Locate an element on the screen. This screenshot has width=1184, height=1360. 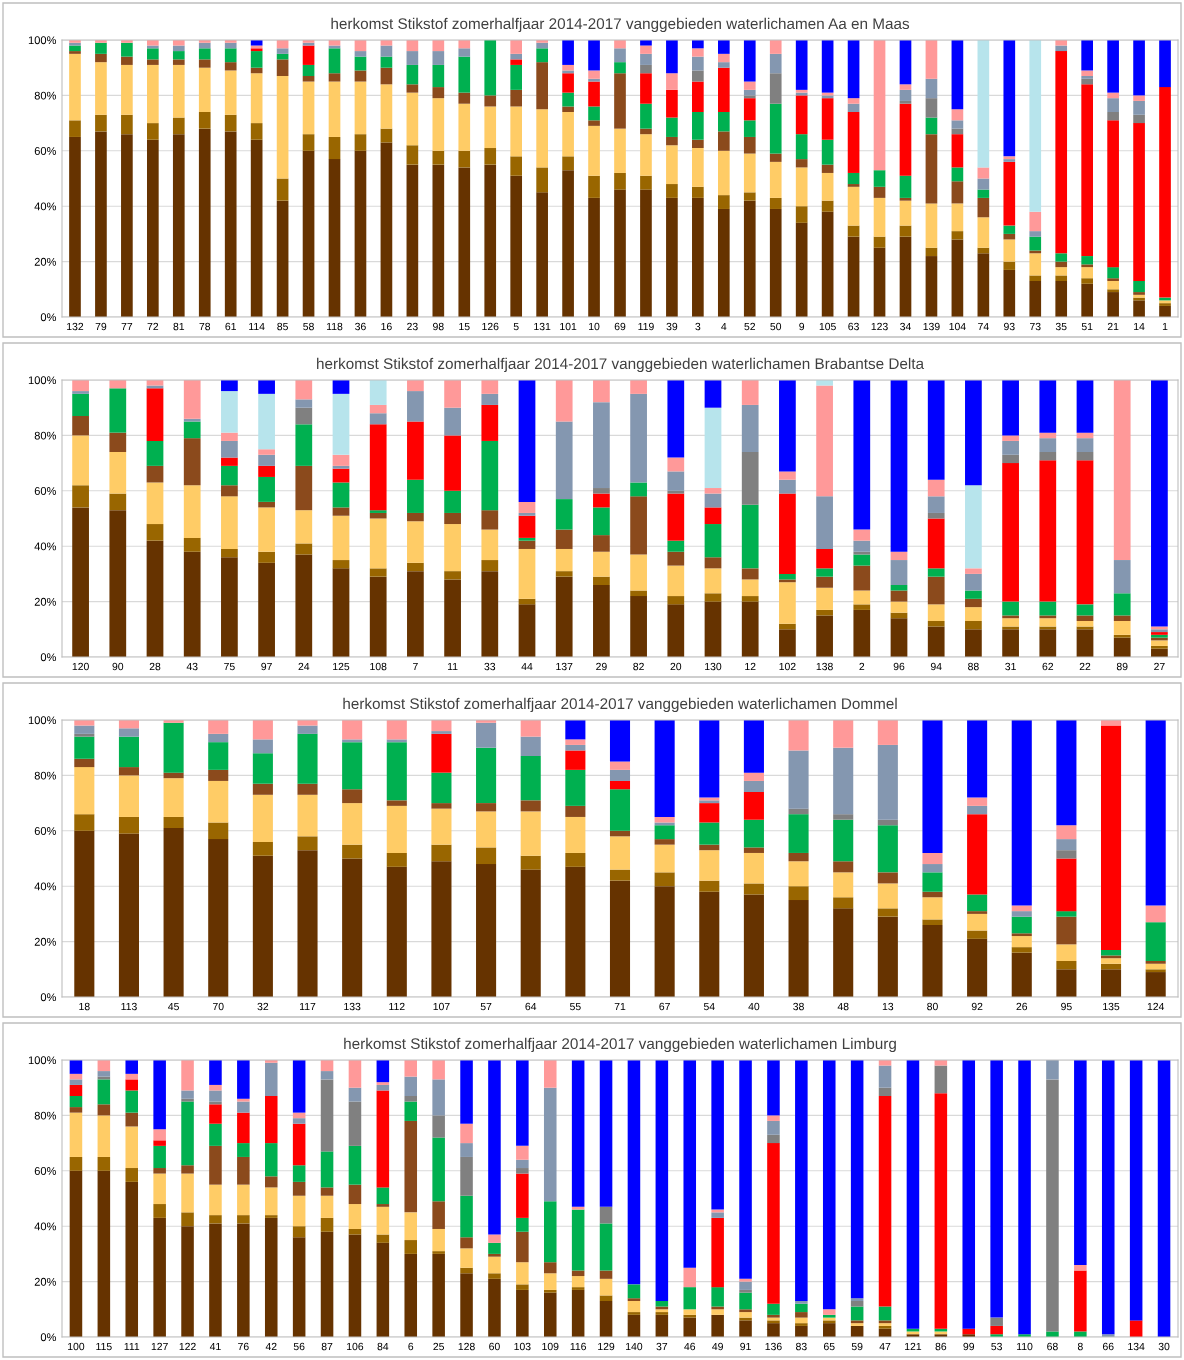
x-tick-label: 64 is located at coordinates (531, 1006).